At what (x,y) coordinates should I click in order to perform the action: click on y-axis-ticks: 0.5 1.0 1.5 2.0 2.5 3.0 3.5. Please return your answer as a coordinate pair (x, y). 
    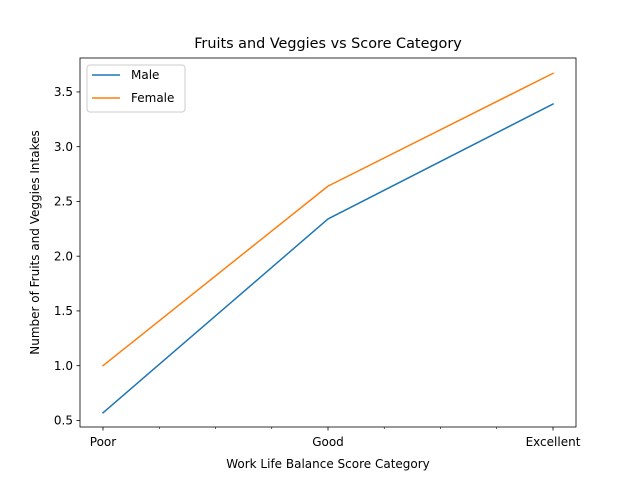
    Looking at the image, I should click on (67, 256).